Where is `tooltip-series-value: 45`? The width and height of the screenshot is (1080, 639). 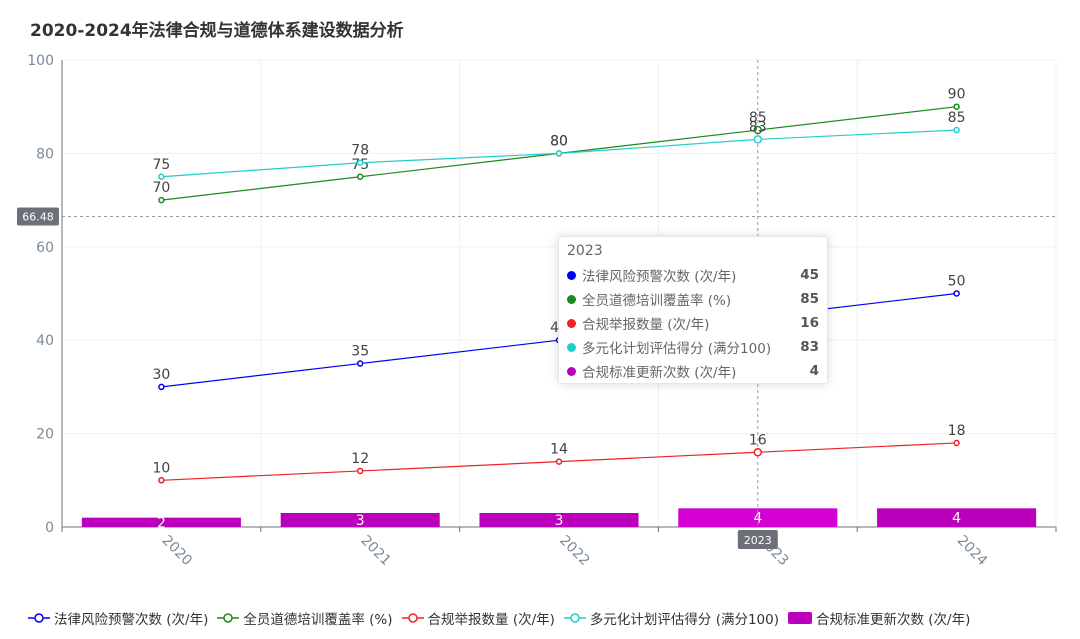 tooltip-series-value: 45 is located at coordinates (809, 275).